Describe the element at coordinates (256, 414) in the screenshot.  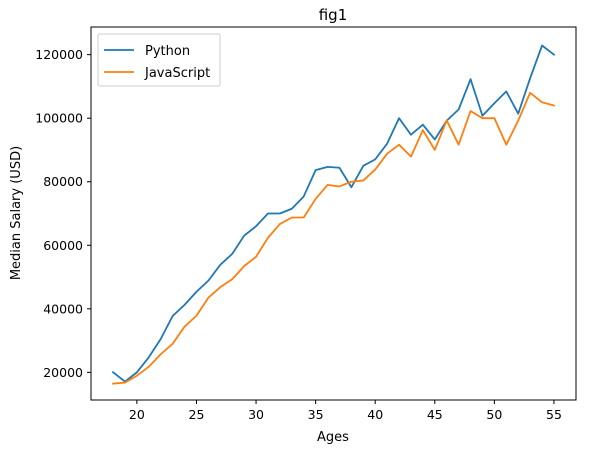
I see `x-tick-label: 30` at that location.